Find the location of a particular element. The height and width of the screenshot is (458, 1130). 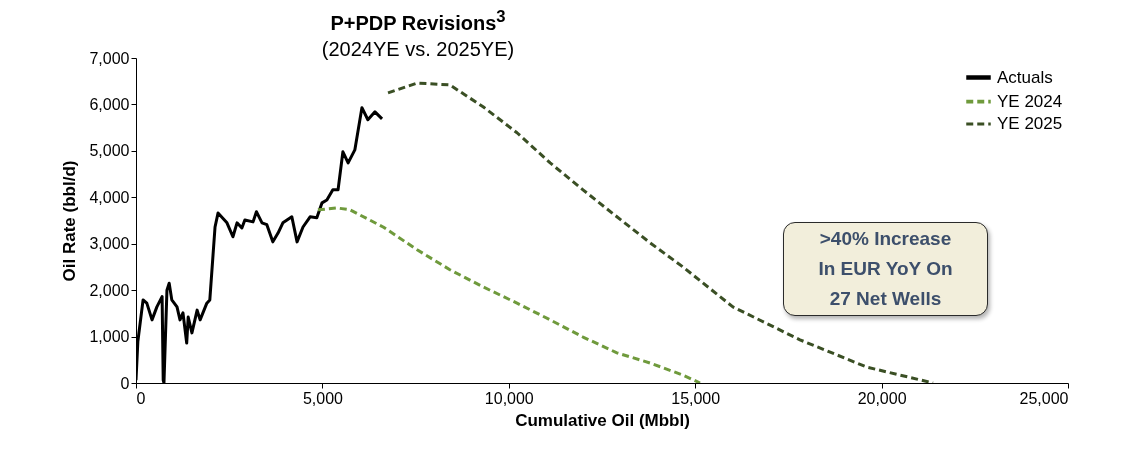

x-axis-title: Cumulative Oil (Mbbl) is located at coordinates (602, 420).